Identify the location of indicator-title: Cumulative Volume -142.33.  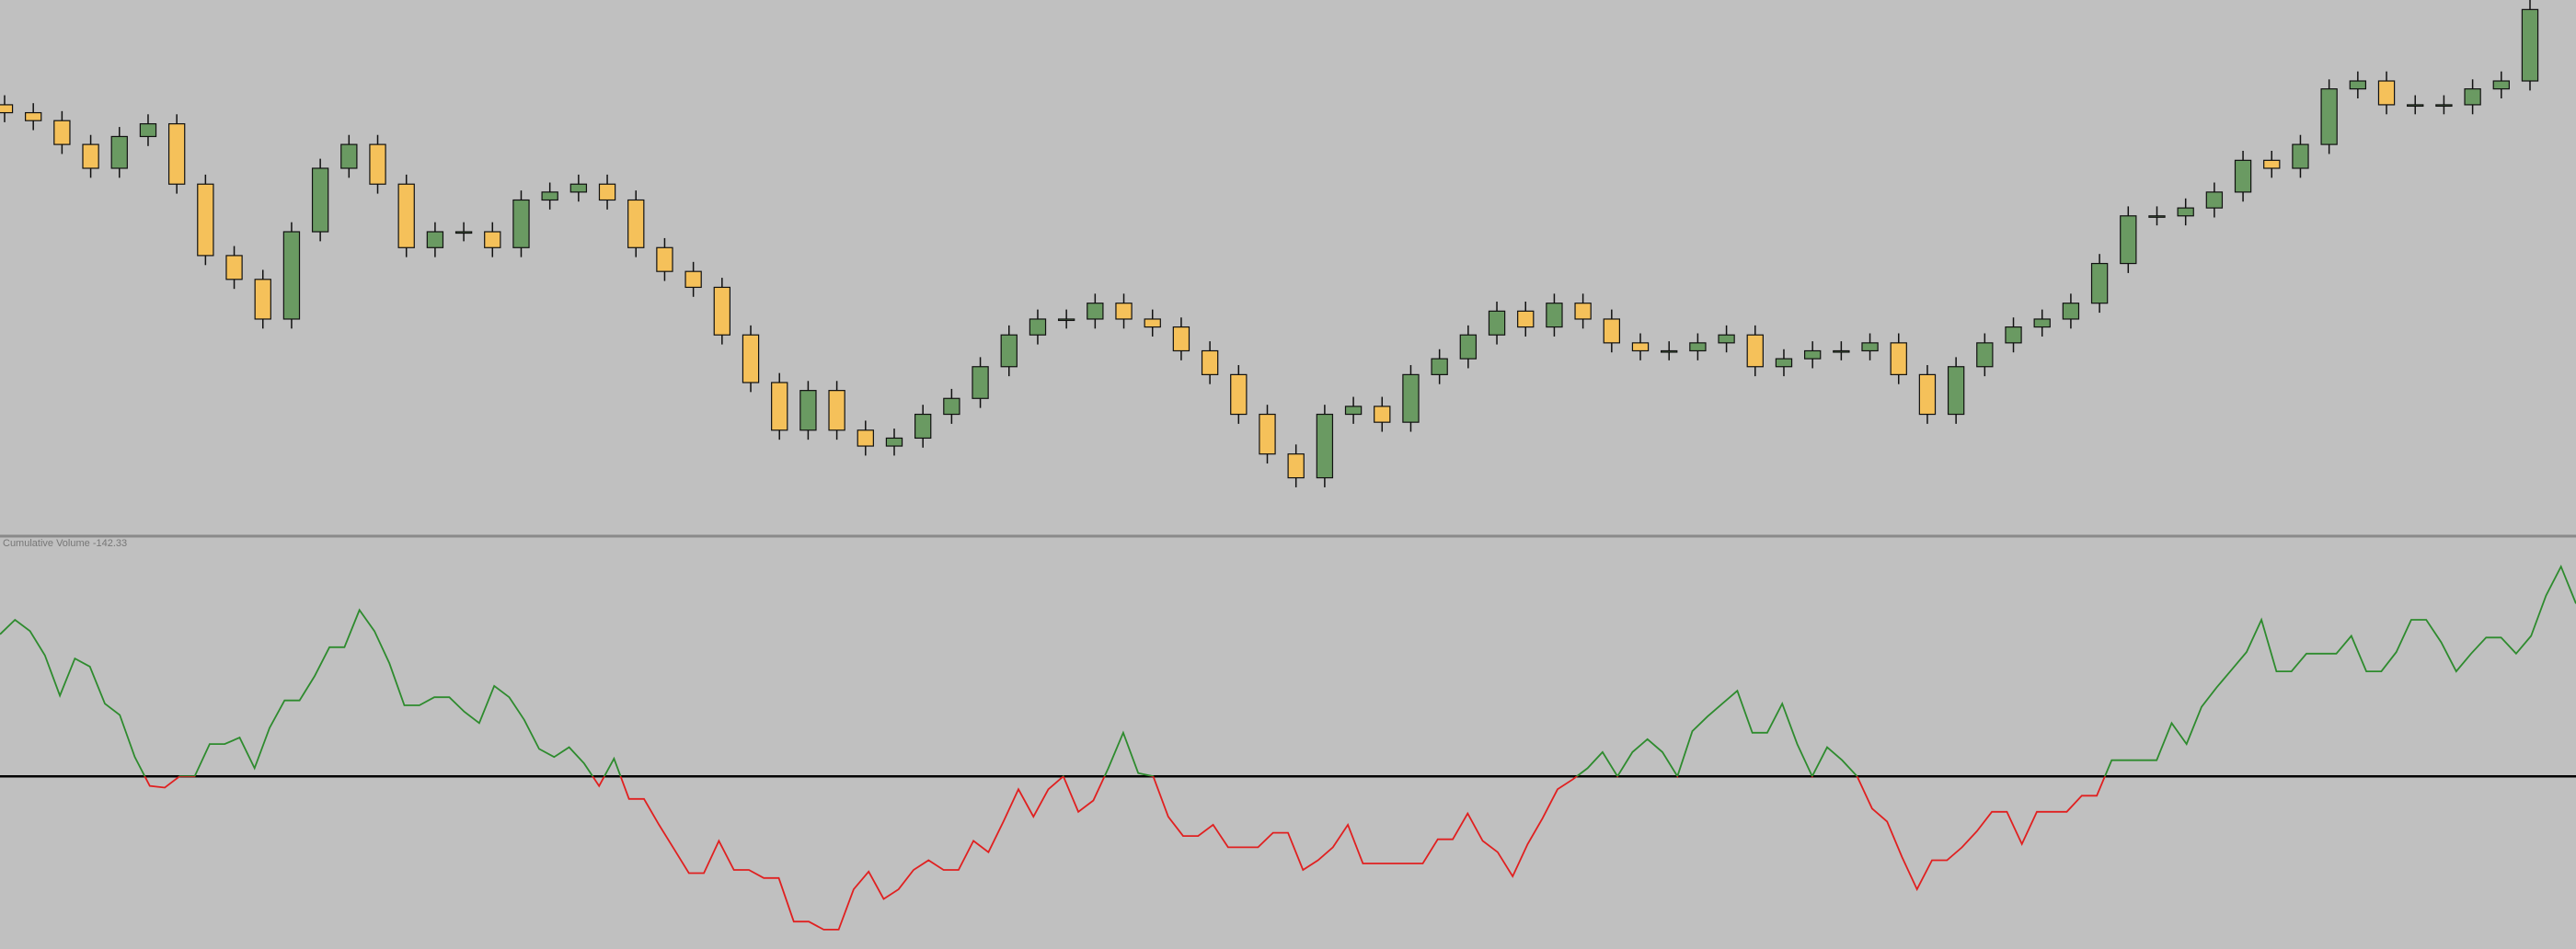
(65, 543).